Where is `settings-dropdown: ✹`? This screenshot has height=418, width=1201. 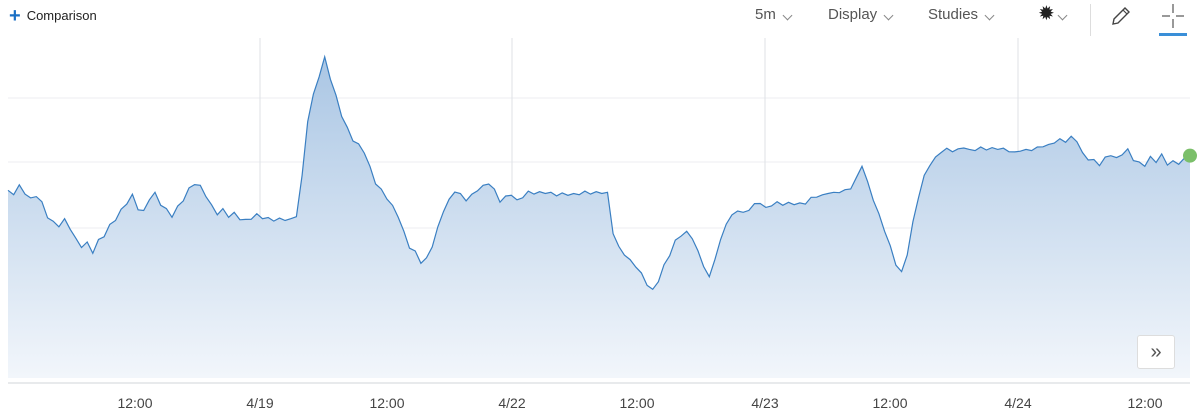 settings-dropdown: ✹ is located at coordinates (1053, 14).